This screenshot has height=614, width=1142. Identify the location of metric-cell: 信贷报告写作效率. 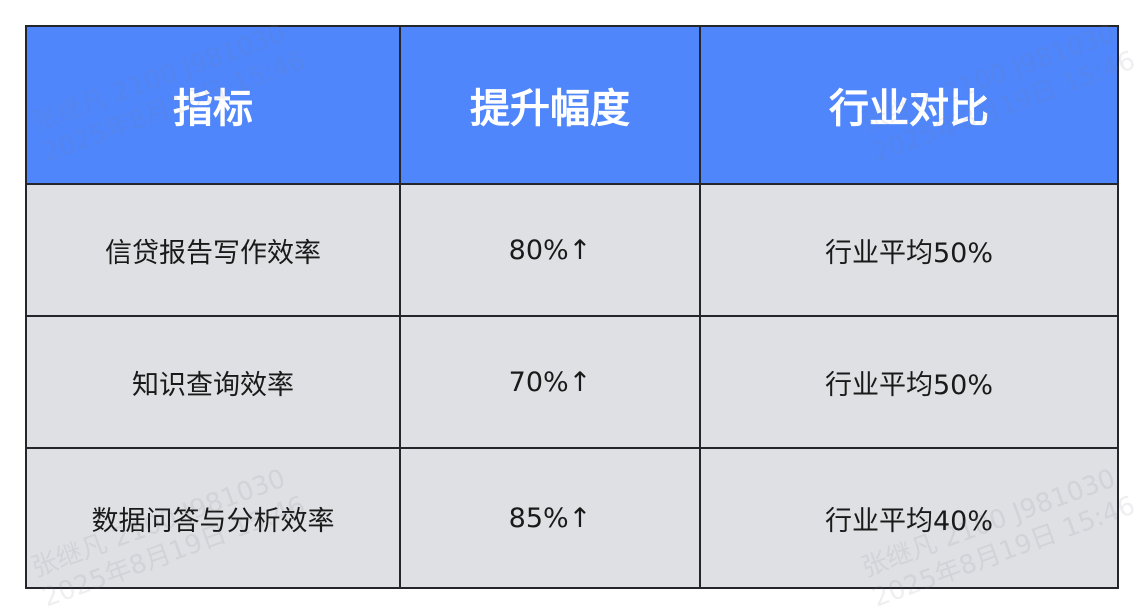
(213, 250).